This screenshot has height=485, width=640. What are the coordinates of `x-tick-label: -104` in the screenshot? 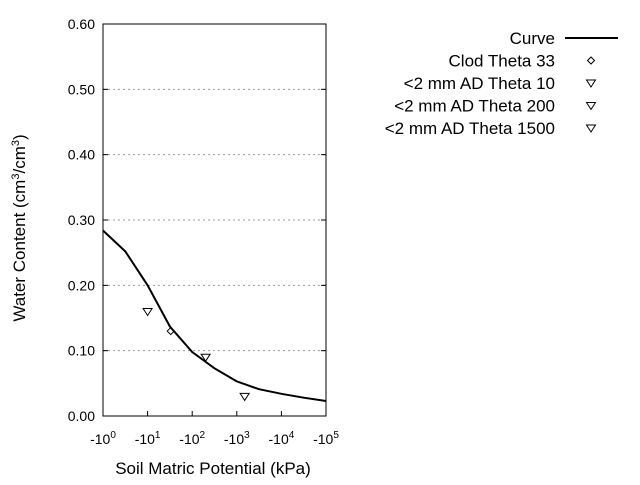 It's located at (282, 438).